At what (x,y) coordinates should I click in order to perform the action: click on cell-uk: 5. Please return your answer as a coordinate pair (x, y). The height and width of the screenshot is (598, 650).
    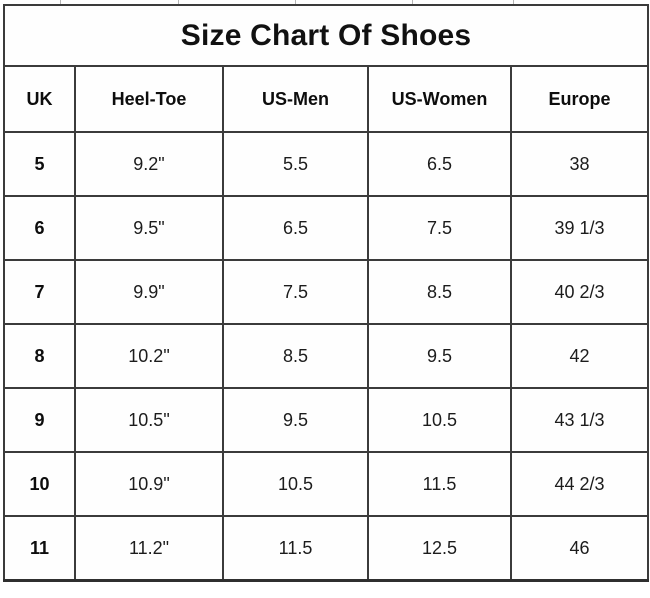
    Looking at the image, I should click on (39, 164).